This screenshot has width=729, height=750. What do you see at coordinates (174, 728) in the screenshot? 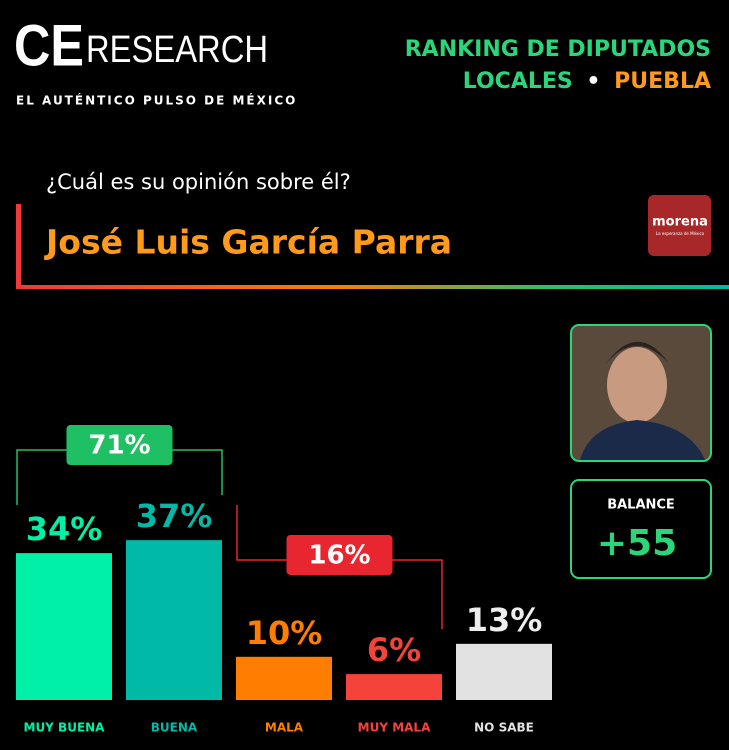
I see `category-label: BUENA` at bounding box center [174, 728].